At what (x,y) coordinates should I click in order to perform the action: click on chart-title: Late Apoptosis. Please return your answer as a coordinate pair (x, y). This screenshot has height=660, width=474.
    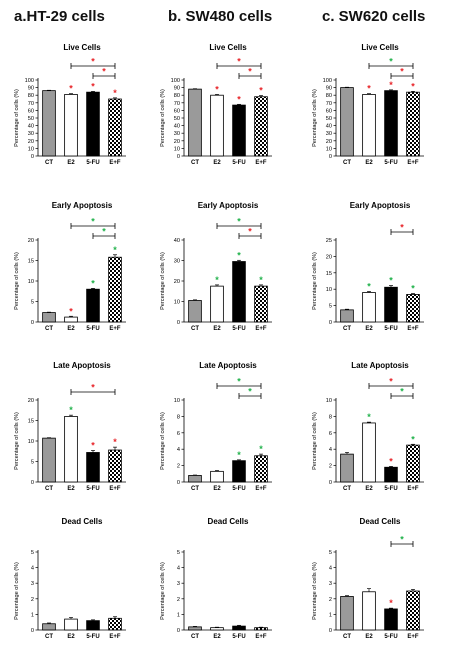
    Looking at the image, I should click on (380, 365).